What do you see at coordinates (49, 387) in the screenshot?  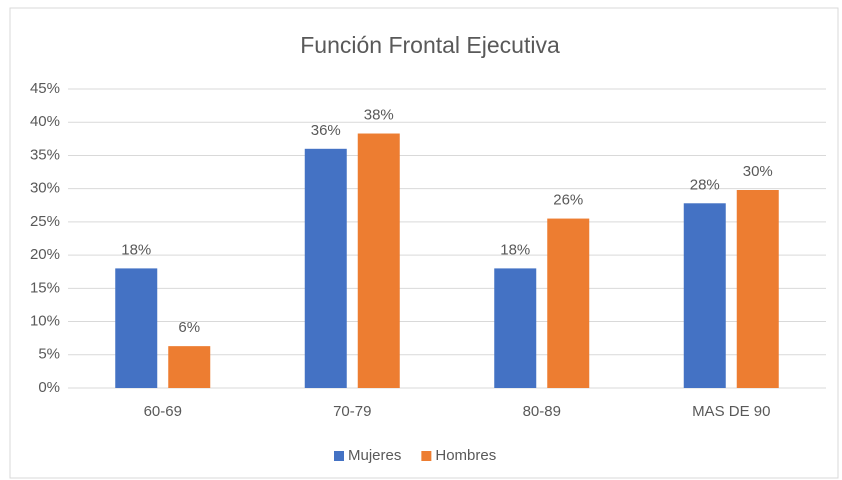 I see `y-tick-label: 0%` at bounding box center [49, 387].